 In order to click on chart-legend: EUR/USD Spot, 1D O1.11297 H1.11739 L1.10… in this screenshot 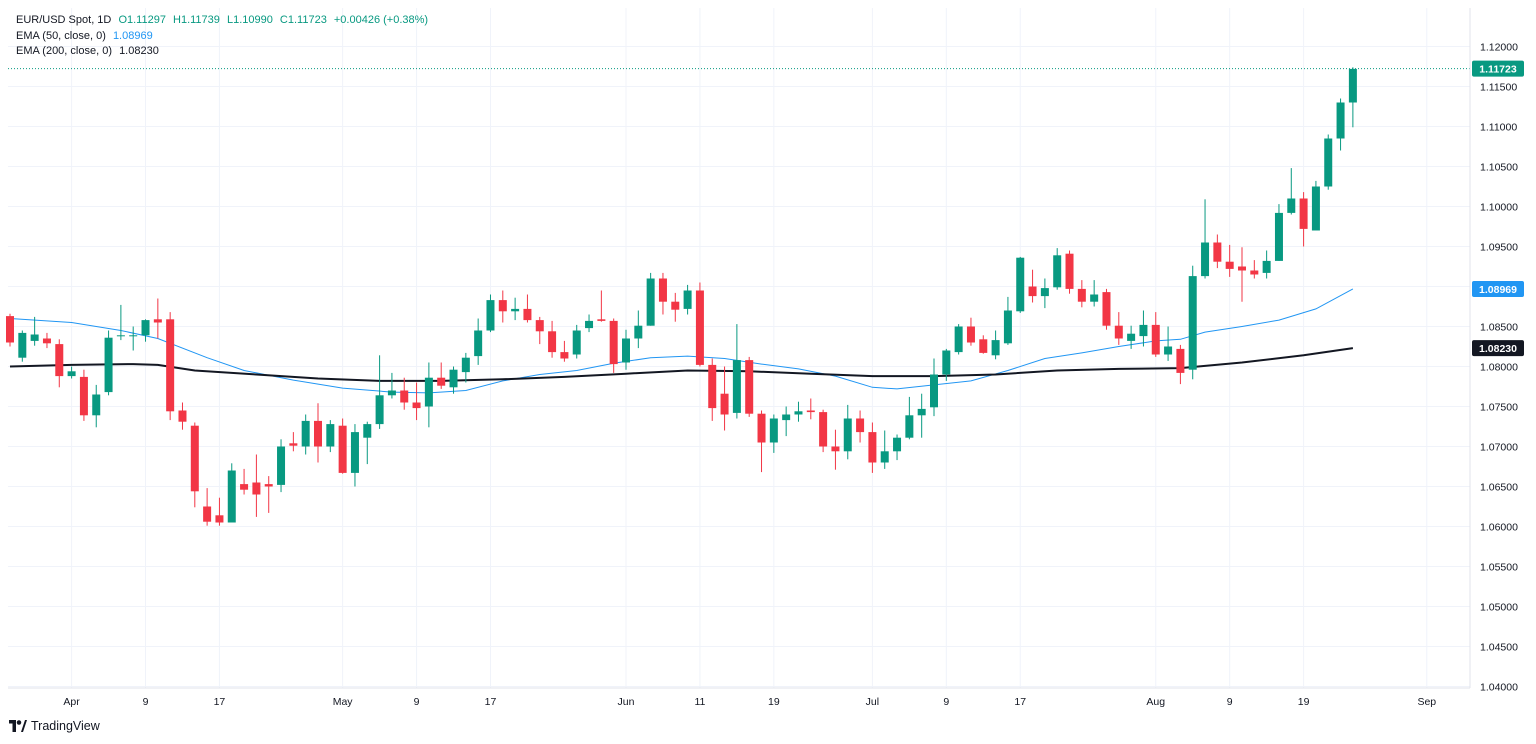, I will do `click(222, 36)`.